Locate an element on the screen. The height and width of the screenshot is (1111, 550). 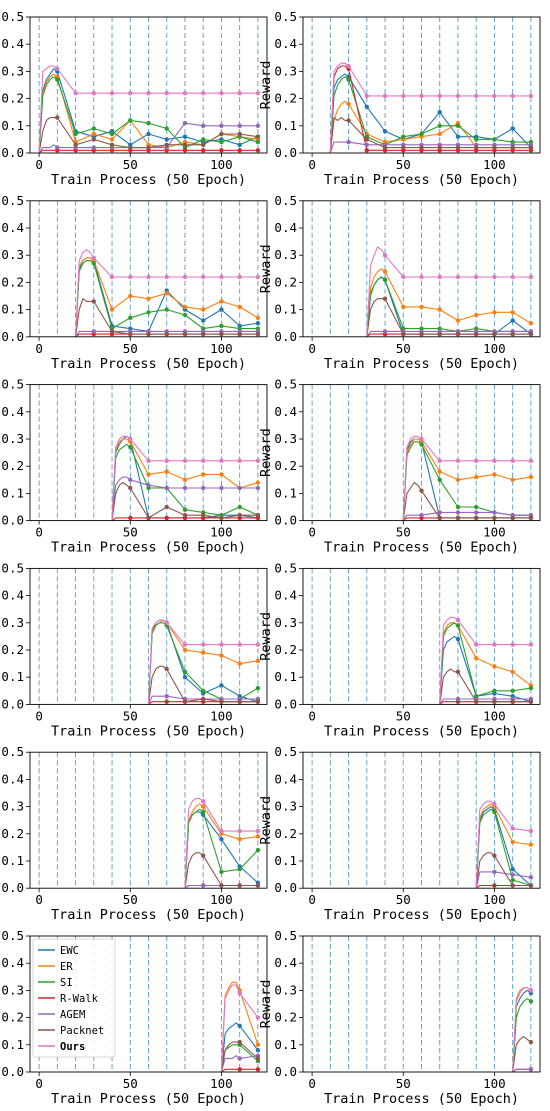
x-tick-label: 50 is located at coordinates (130, 715).